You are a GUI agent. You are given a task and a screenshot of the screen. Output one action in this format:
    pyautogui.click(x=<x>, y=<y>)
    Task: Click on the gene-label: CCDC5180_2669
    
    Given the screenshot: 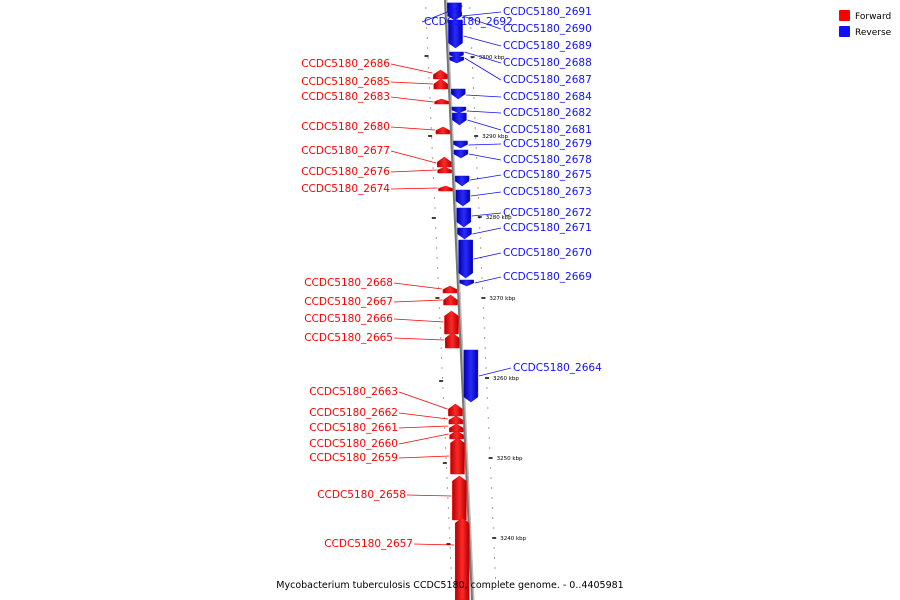 What is the action you would take?
    pyautogui.click(x=547, y=277)
    